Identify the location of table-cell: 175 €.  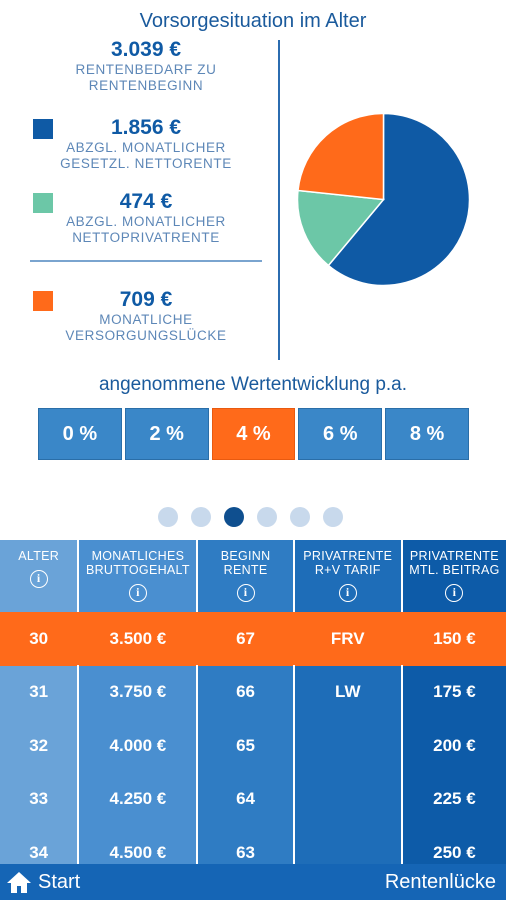
(454, 692).